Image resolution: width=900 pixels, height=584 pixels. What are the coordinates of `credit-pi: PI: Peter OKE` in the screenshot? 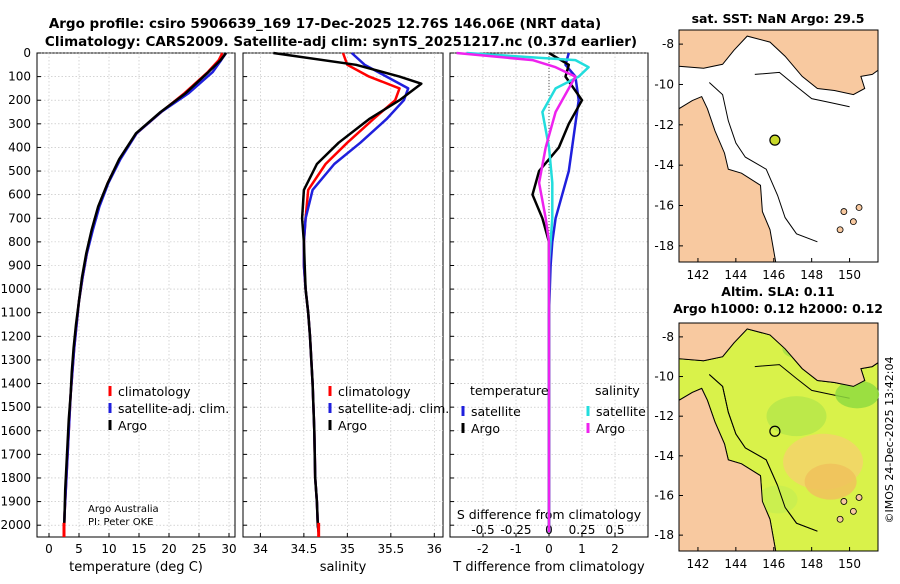 It's located at (120, 522).